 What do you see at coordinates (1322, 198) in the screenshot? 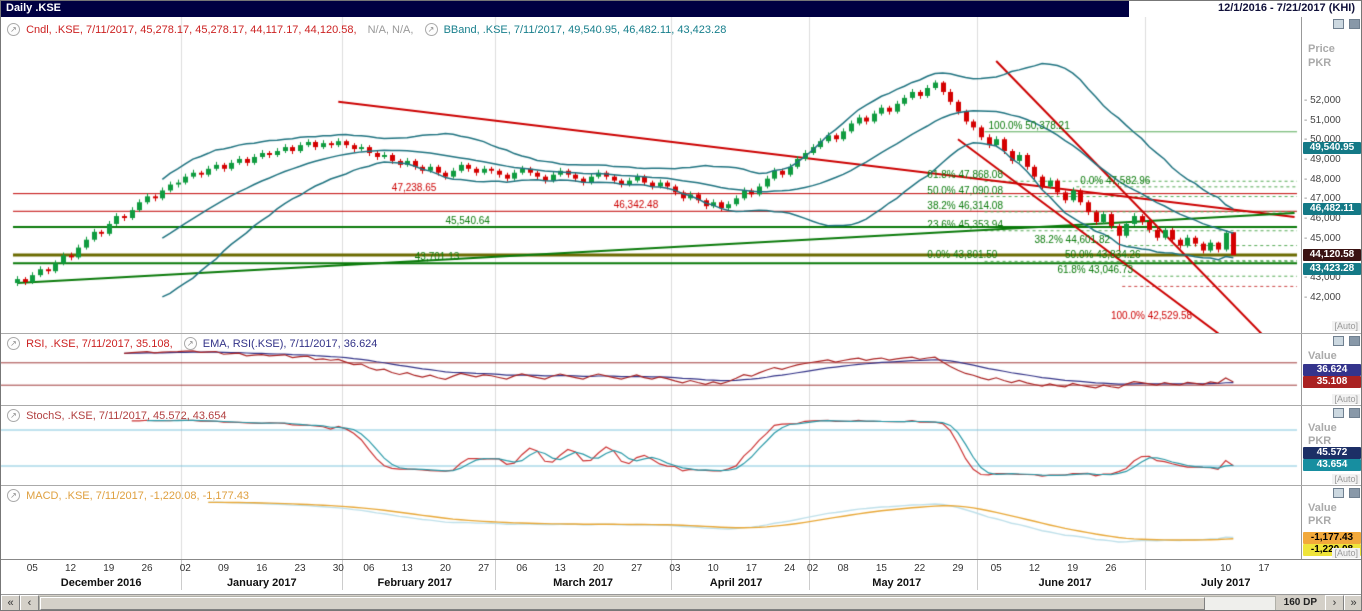
I see `price-tick: 47,000` at bounding box center [1322, 198].